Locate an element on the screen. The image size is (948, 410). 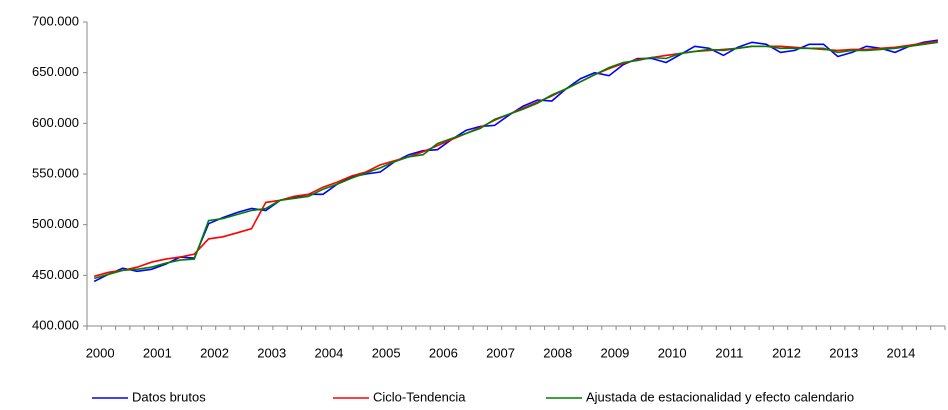
x-tick-label: 2010 is located at coordinates (672, 352).